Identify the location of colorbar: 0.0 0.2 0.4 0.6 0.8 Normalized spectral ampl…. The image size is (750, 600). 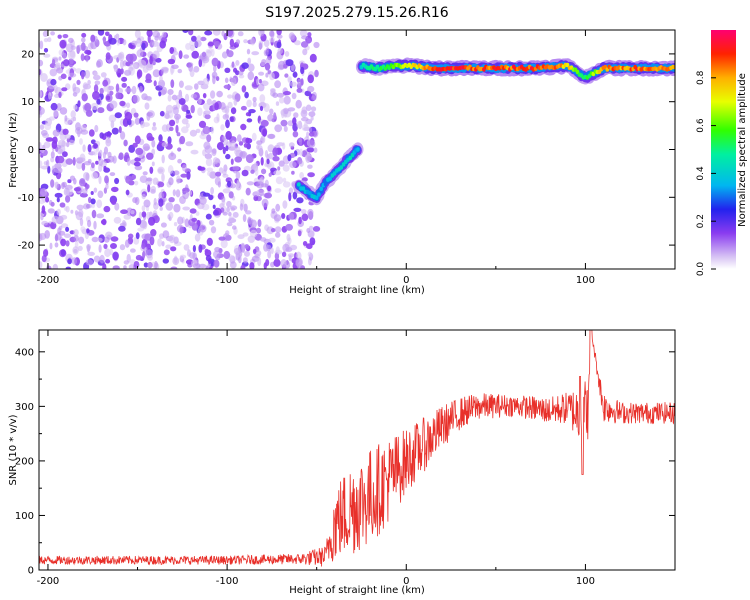
(722, 153).